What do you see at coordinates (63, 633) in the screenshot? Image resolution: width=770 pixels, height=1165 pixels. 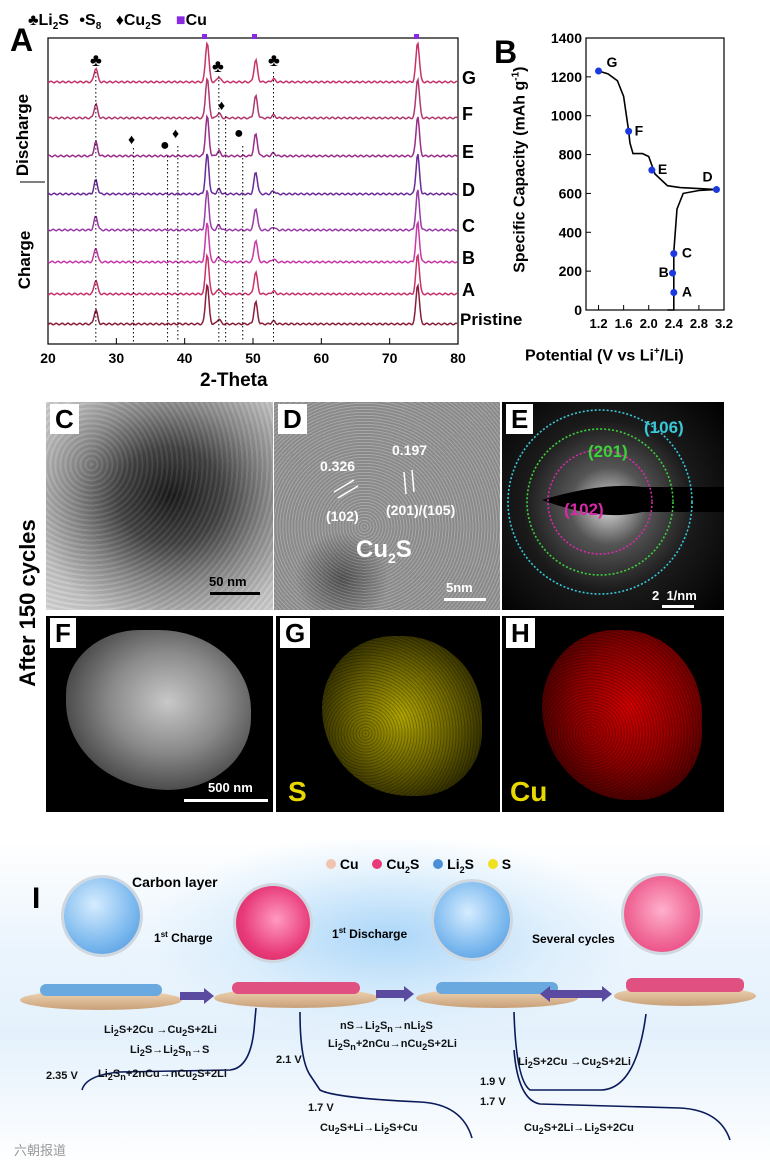 I see `panel-f-letter: F` at bounding box center [63, 633].